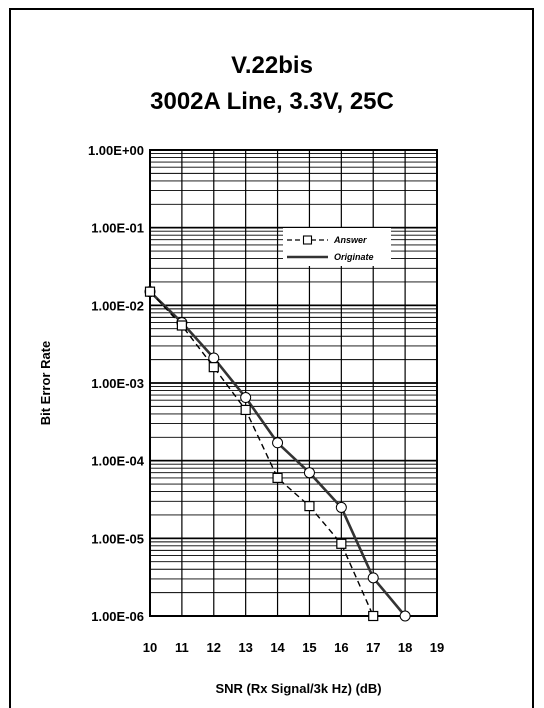 The width and height of the screenshot is (544, 708). I want to click on legend-box, so click(337, 247).